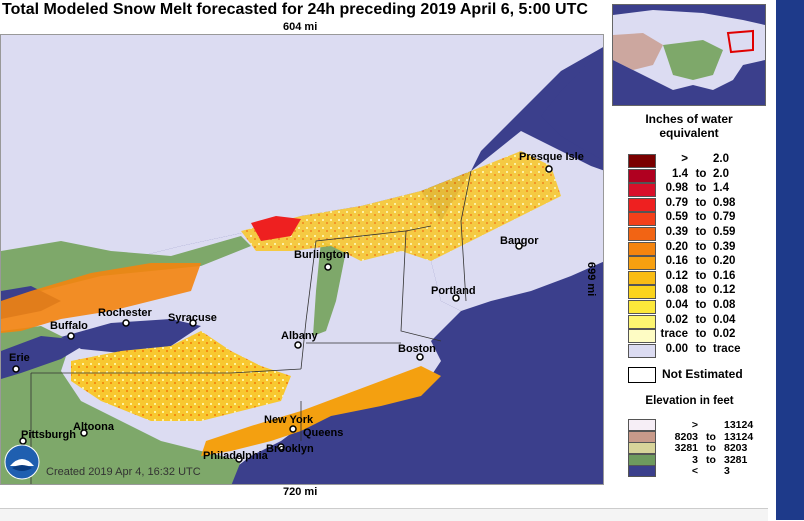 Image resolution: width=804 pixels, height=521 pixels. What do you see at coordinates (676, 261) in the screenshot?
I see `legend-from: 0.16` at bounding box center [676, 261].